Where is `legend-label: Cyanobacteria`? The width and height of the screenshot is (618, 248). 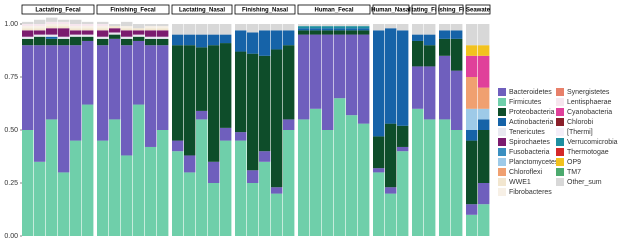 legend-label: Cyanobacteria is located at coordinates (589, 112).